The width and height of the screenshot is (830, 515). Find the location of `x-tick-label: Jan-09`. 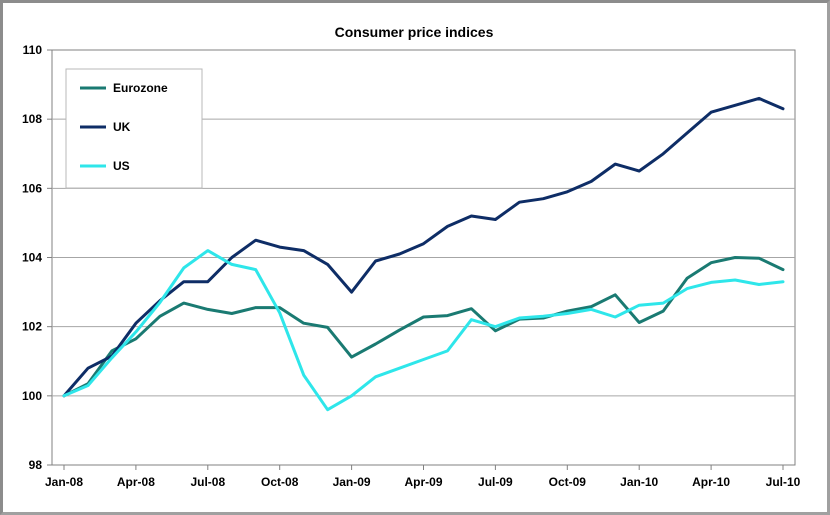

x-tick-label: Jan-09 is located at coordinates (352, 482).